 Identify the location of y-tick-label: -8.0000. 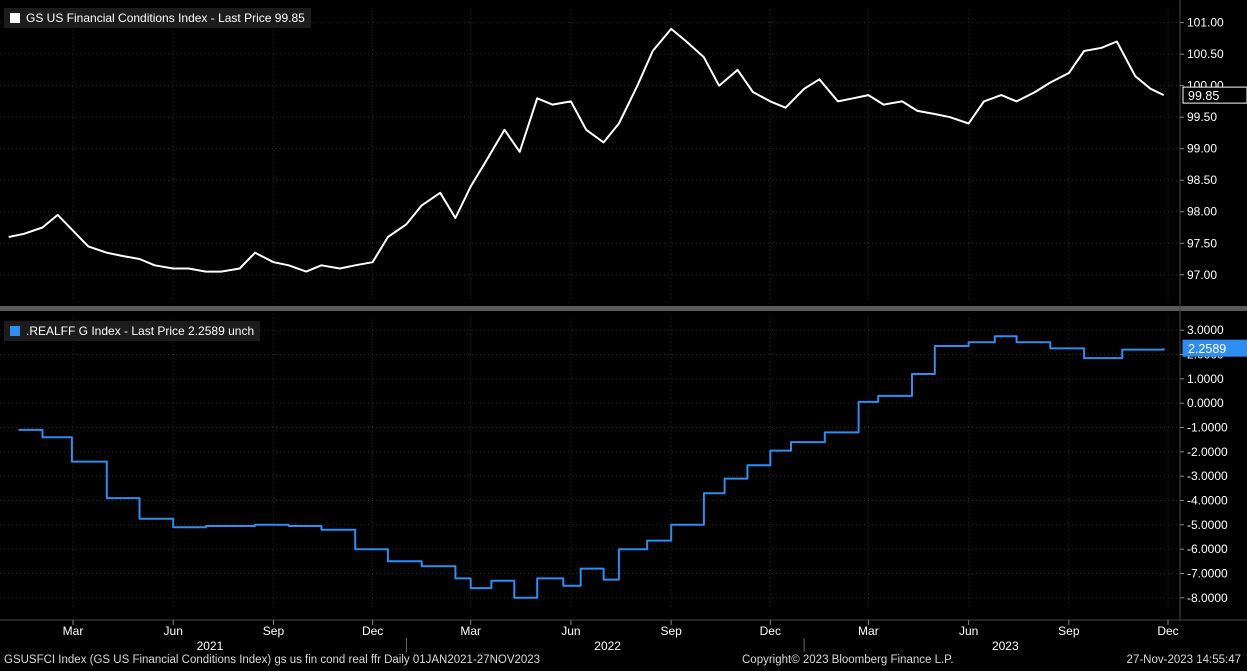
(1207, 598).